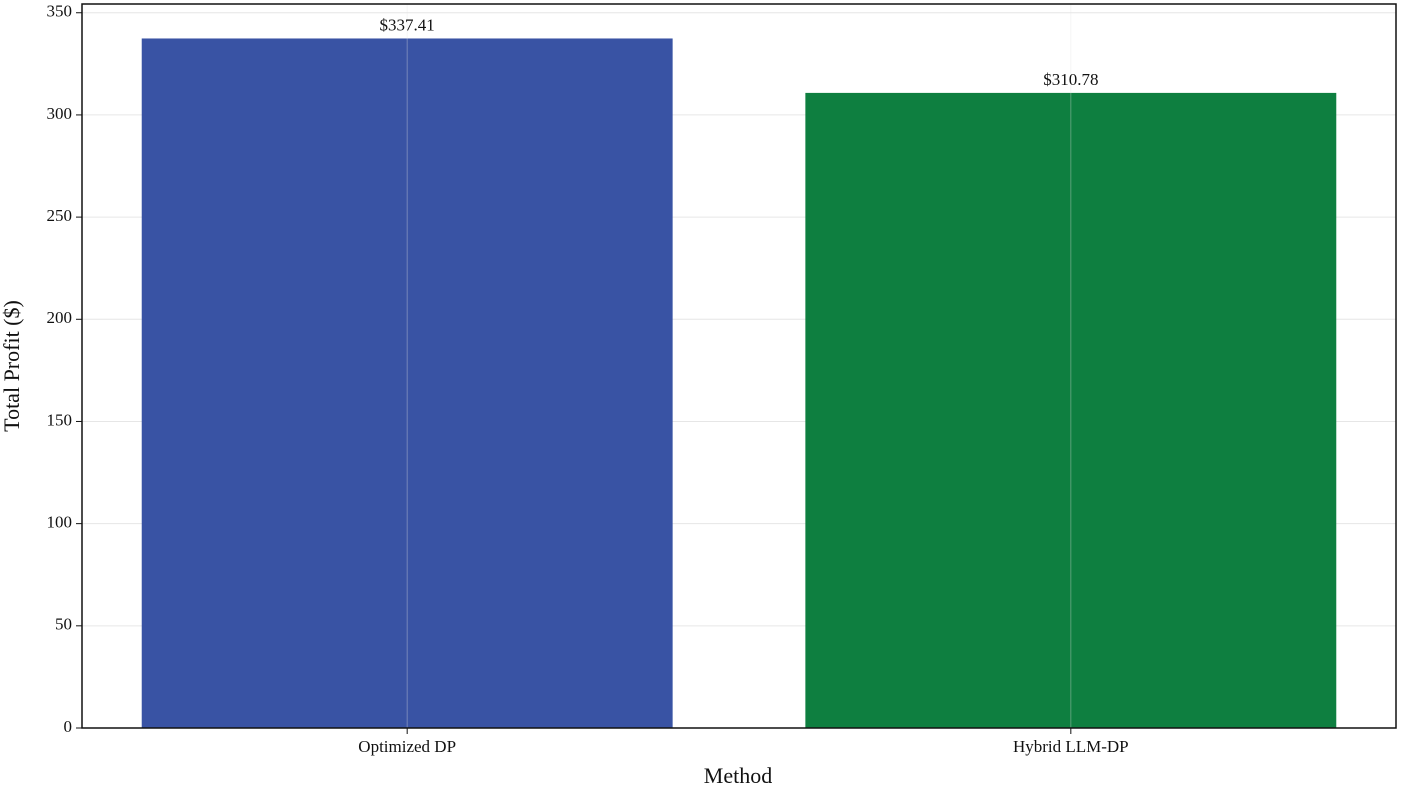 The image size is (1404, 791). Describe the element at coordinates (407, 746) in the screenshot. I see `x-tick-label: Optimized DP` at that location.